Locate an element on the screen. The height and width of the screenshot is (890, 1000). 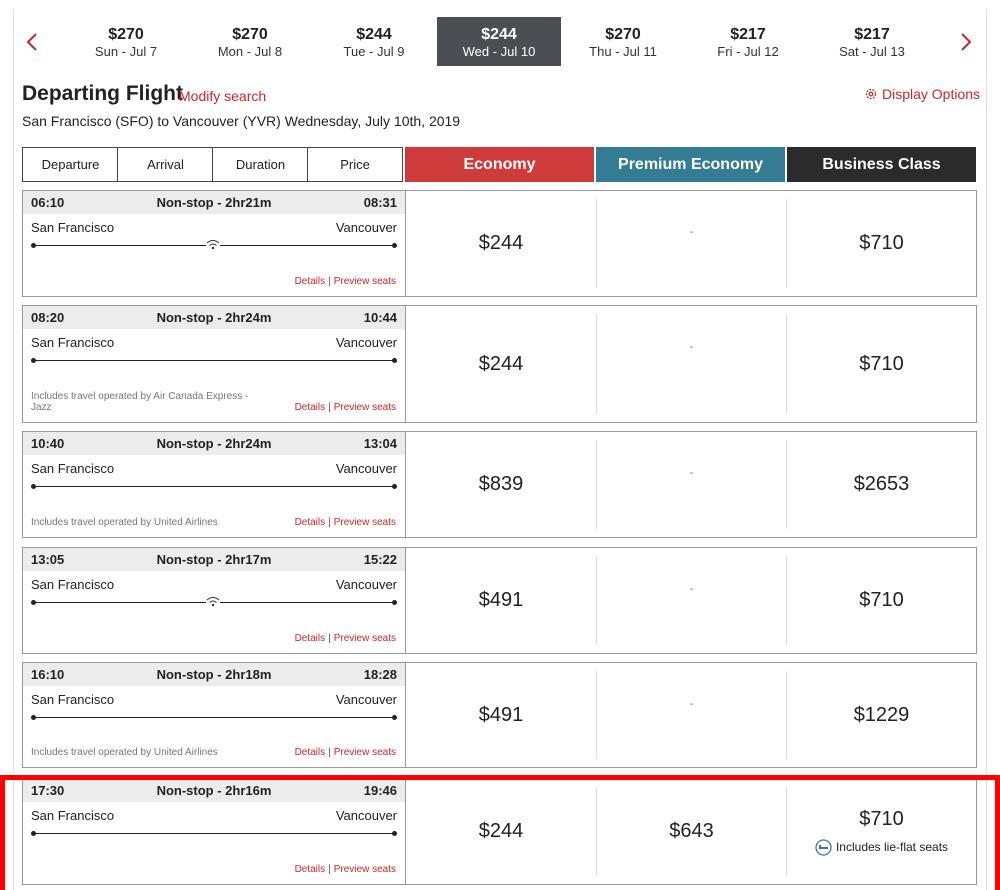
date-option-selected: $244 Wed - Jul 10 is located at coordinates (499, 41).